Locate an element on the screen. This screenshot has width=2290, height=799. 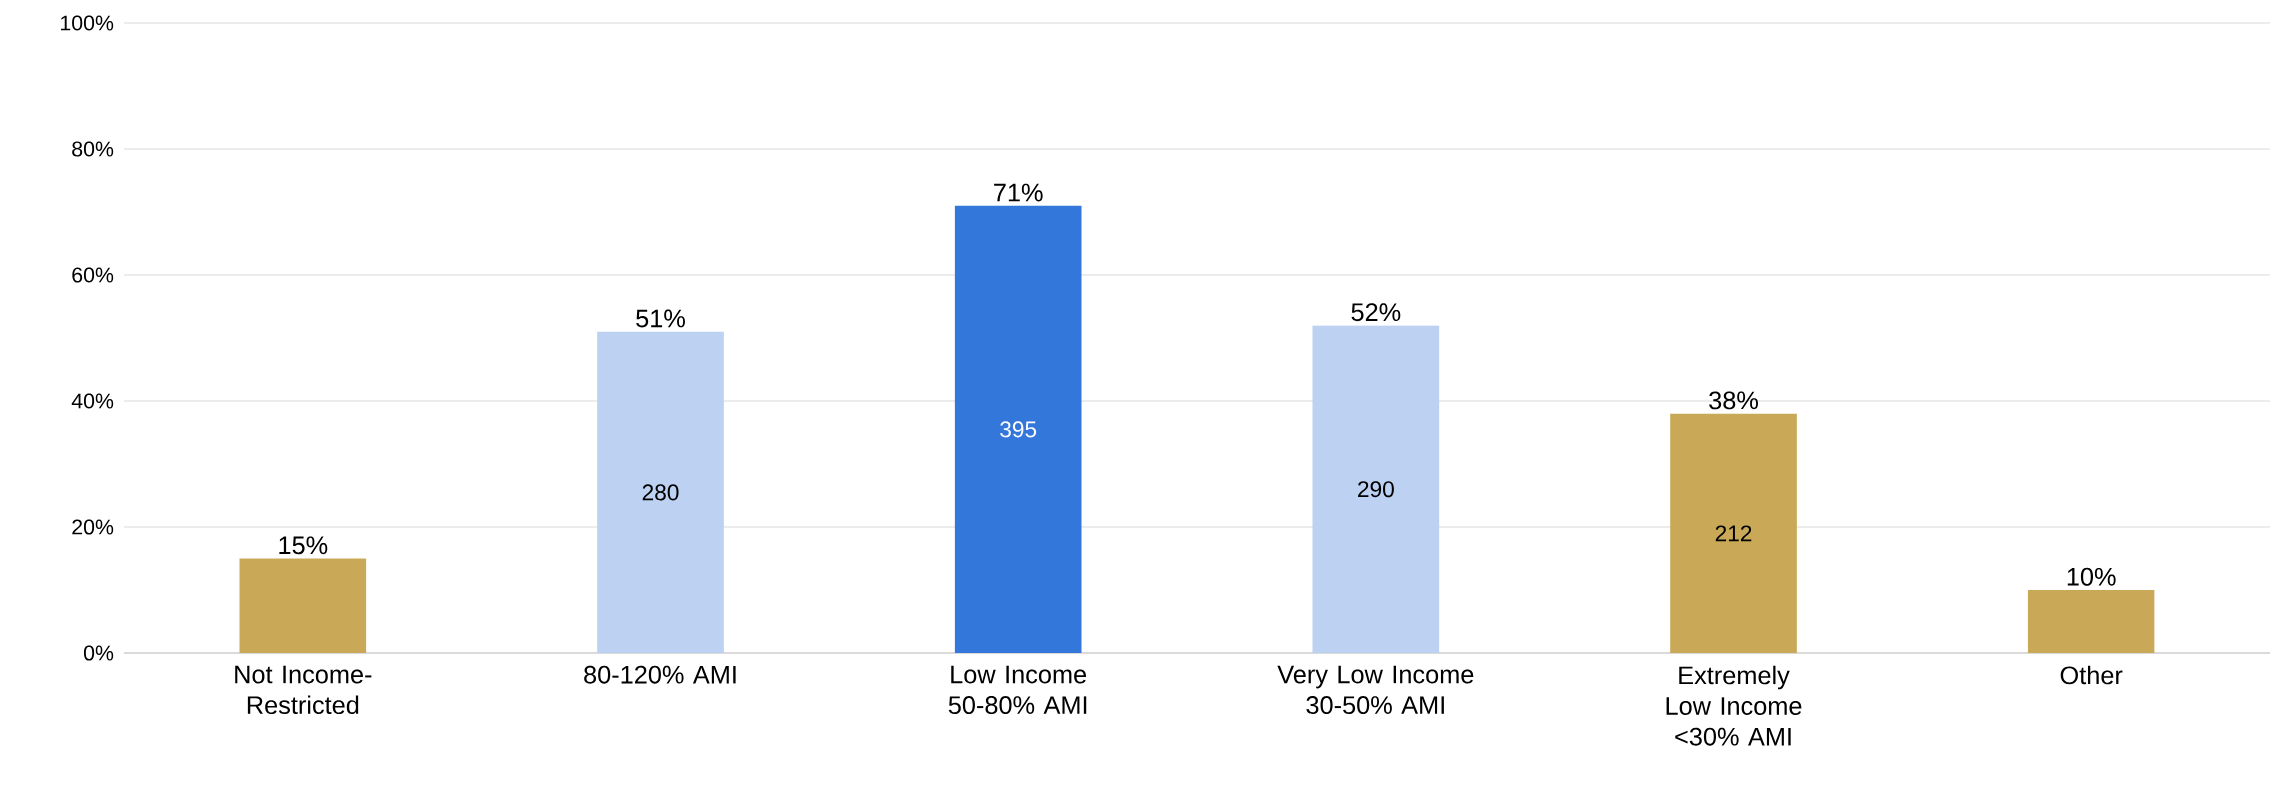
x-tick-label: Low Income 50-80% AMI is located at coordinates (1017, 690).